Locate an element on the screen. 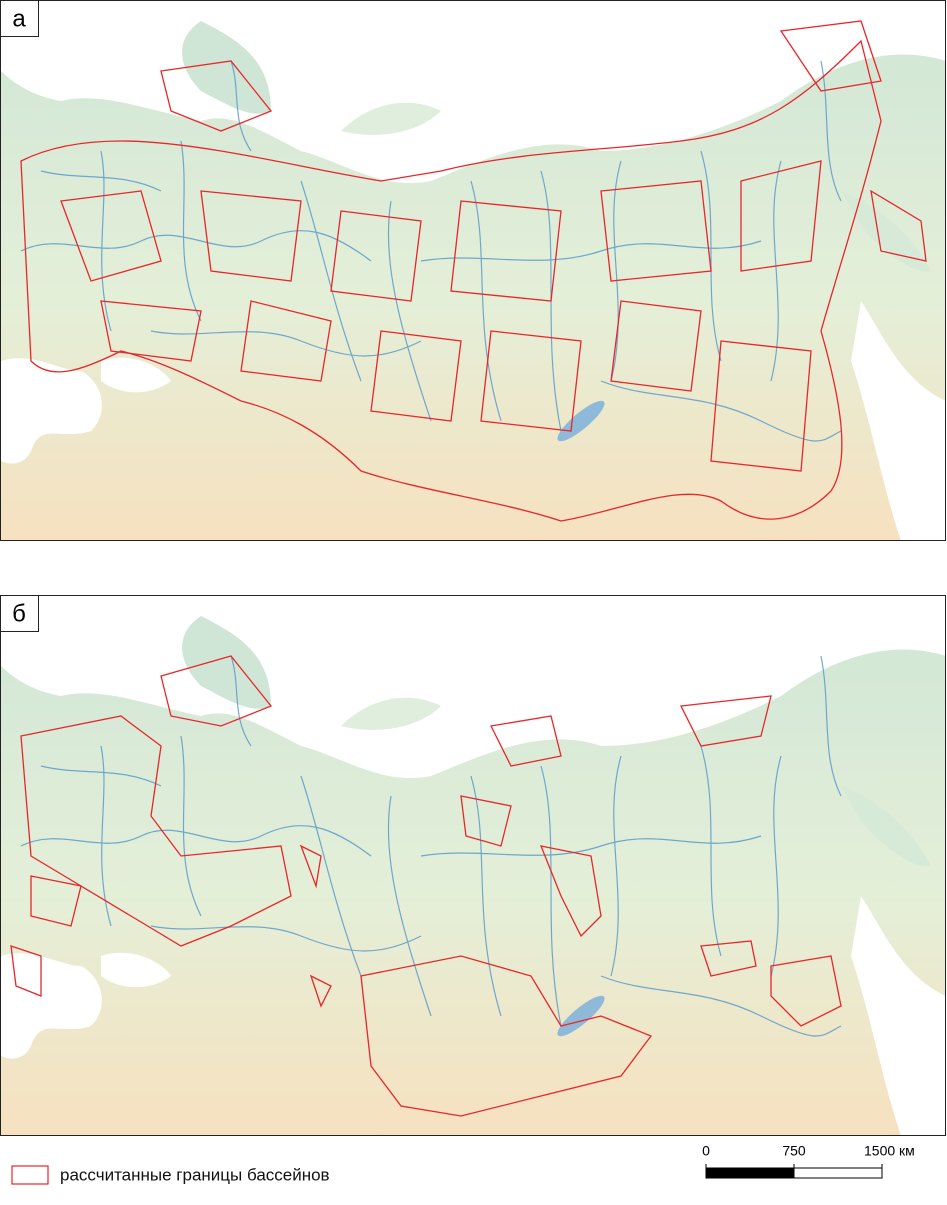 The height and width of the screenshot is (1205, 947). panel-label: а is located at coordinates (19, 18).